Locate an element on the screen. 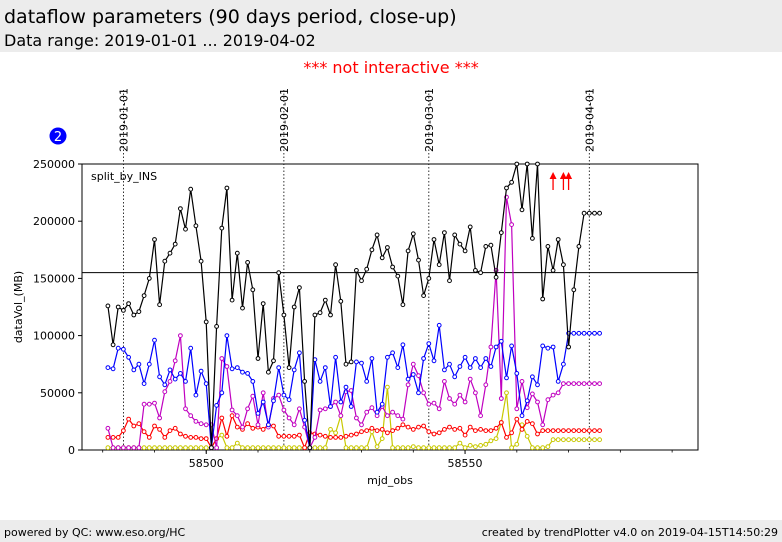 This screenshot has width=782, height=542. y-tick-label: 50000 is located at coordinates (57, 393).